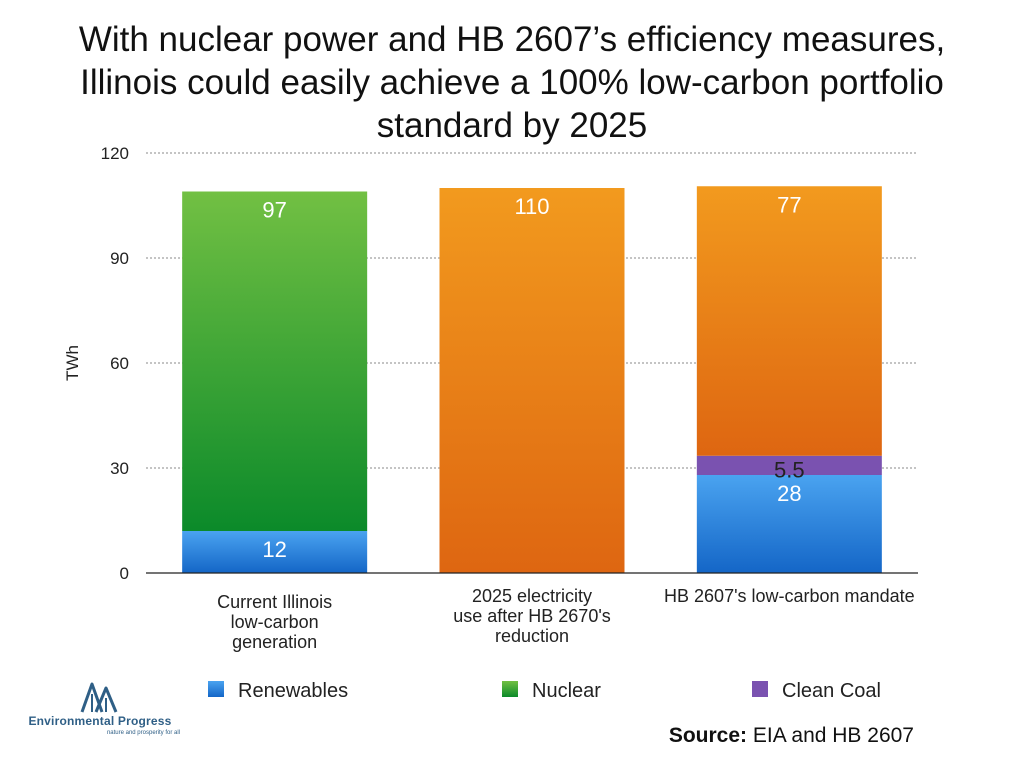  Describe the element at coordinates (293, 691) in the screenshot. I see `legend-label: Renewables` at that location.